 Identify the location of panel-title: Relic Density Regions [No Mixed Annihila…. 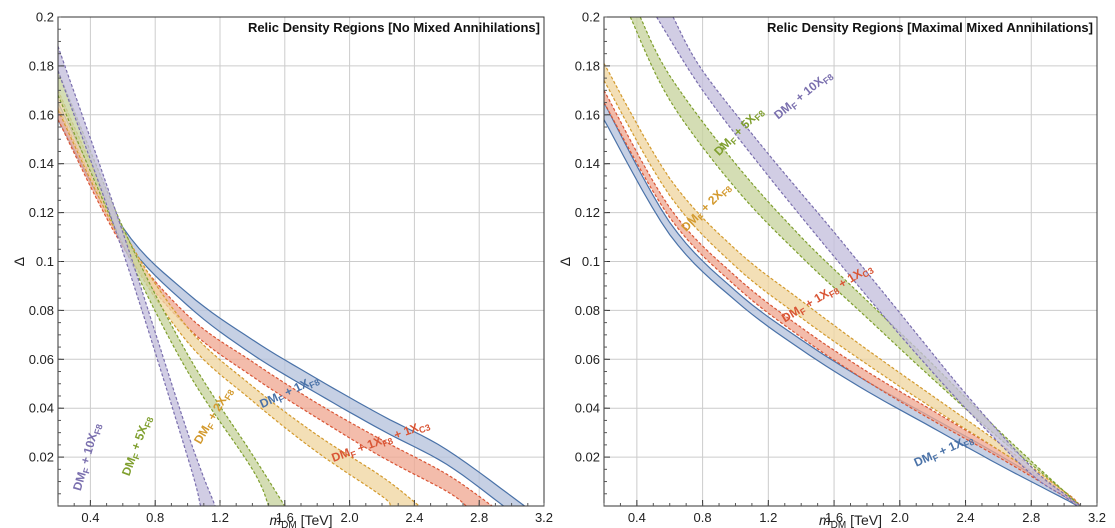
(394, 27).